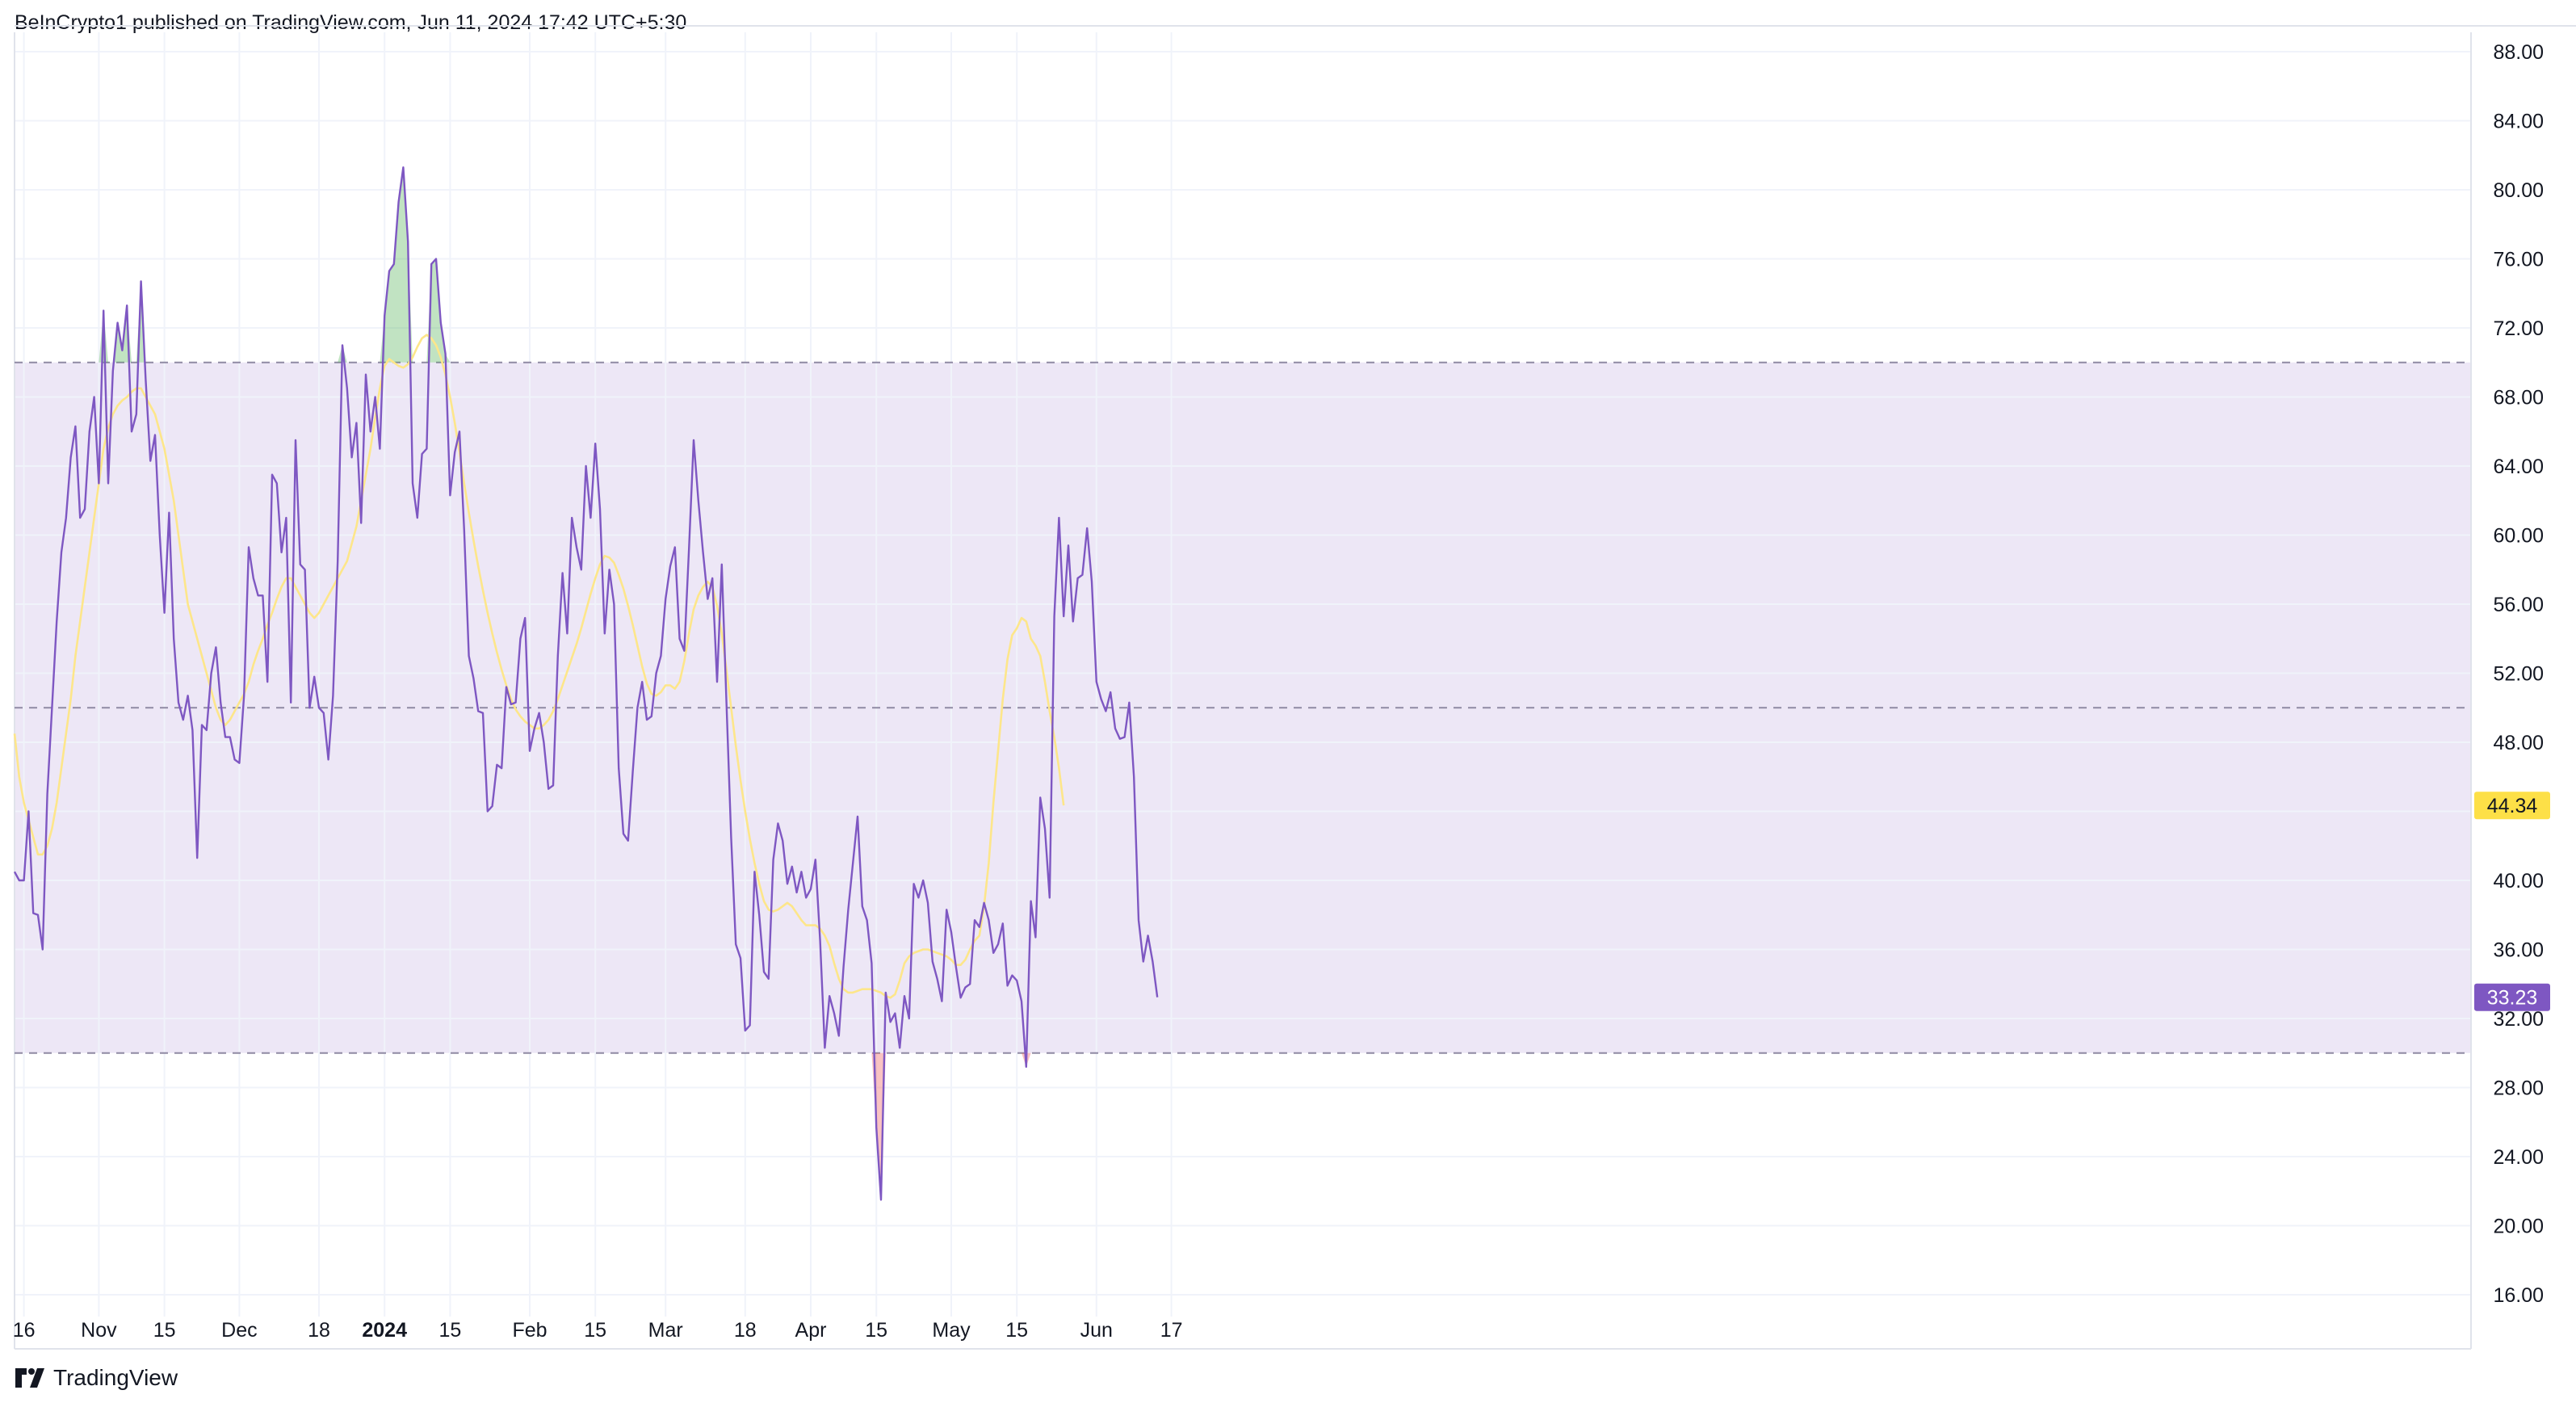  I want to click on ma-value-label-bg, so click(2512, 806).